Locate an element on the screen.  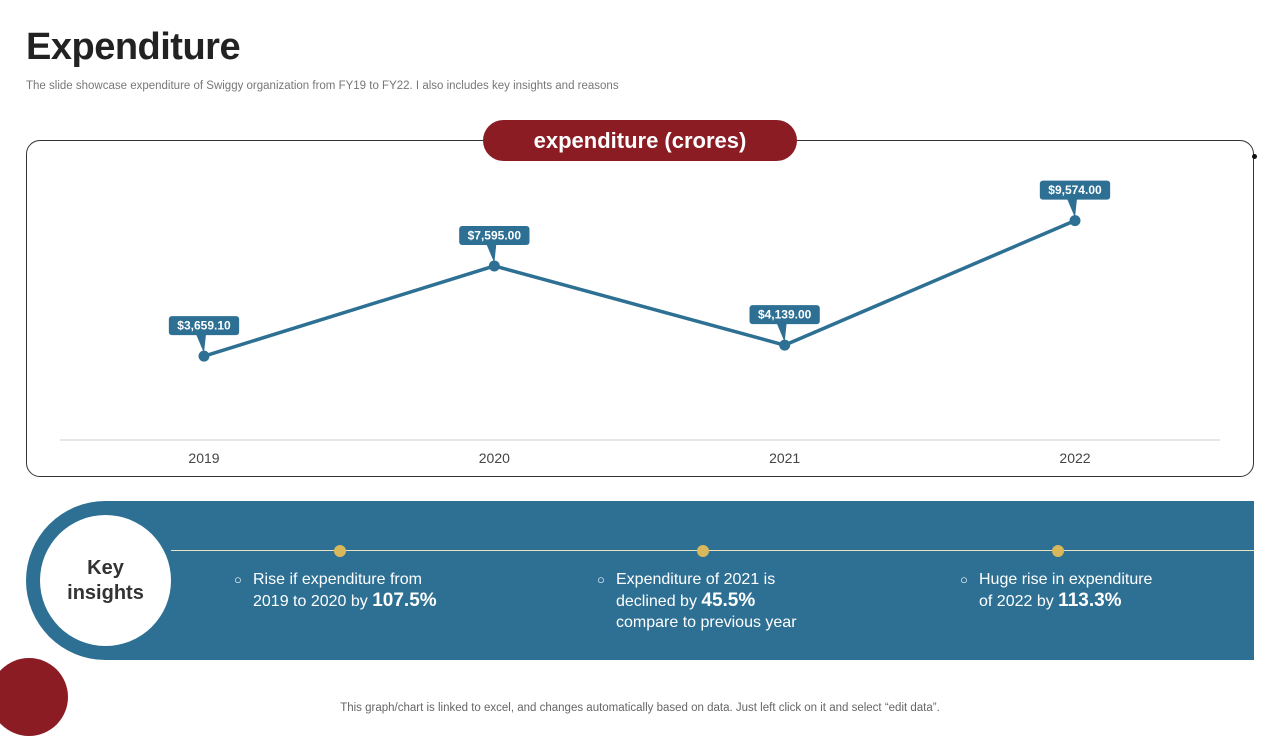
insights-timeline is located at coordinates (712, 550).